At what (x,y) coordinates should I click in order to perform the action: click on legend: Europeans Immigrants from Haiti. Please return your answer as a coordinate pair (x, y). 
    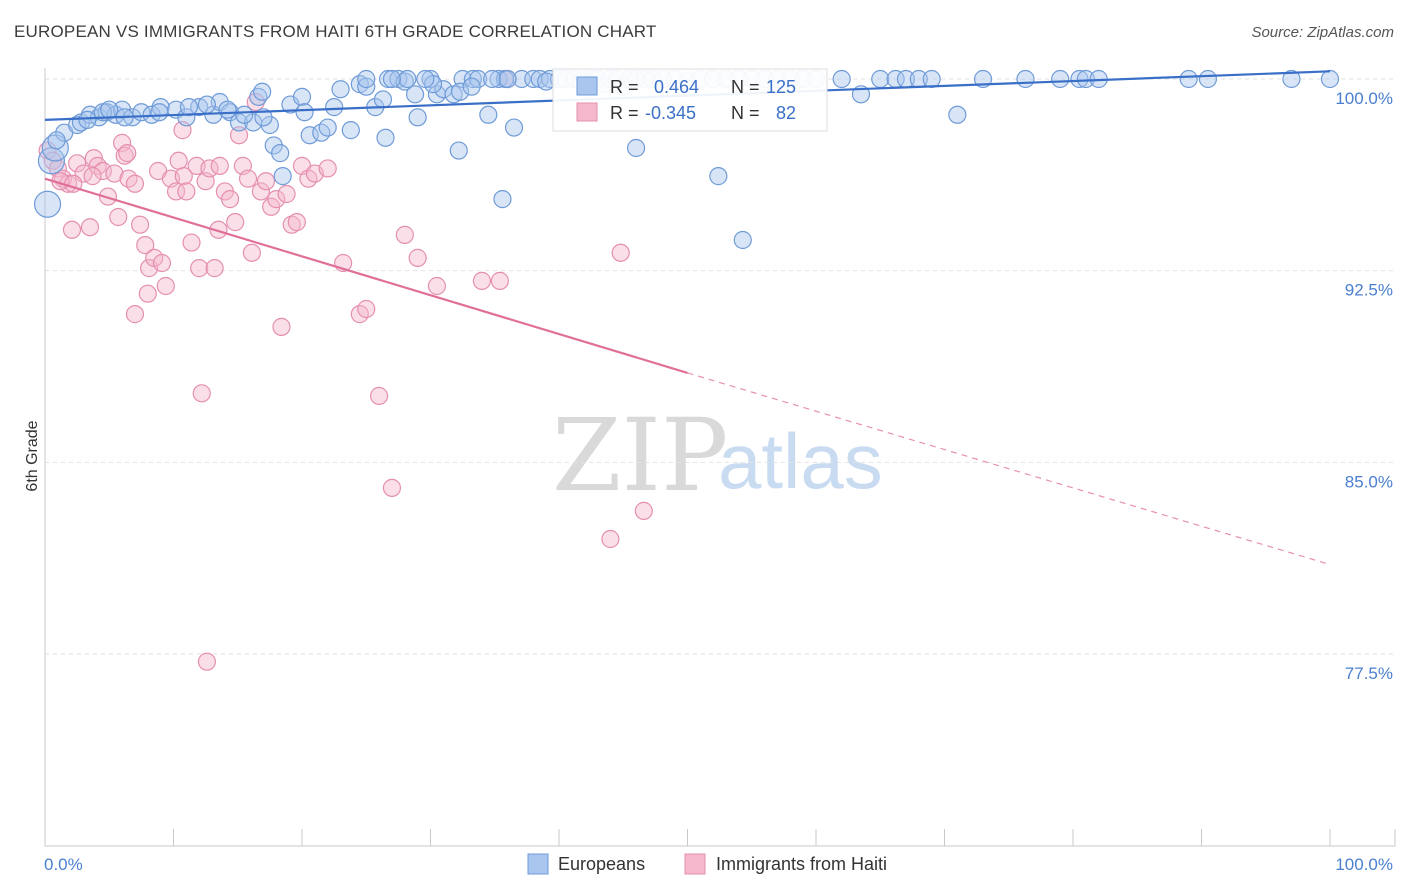
    Looking at the image, I should click on (707, 864).